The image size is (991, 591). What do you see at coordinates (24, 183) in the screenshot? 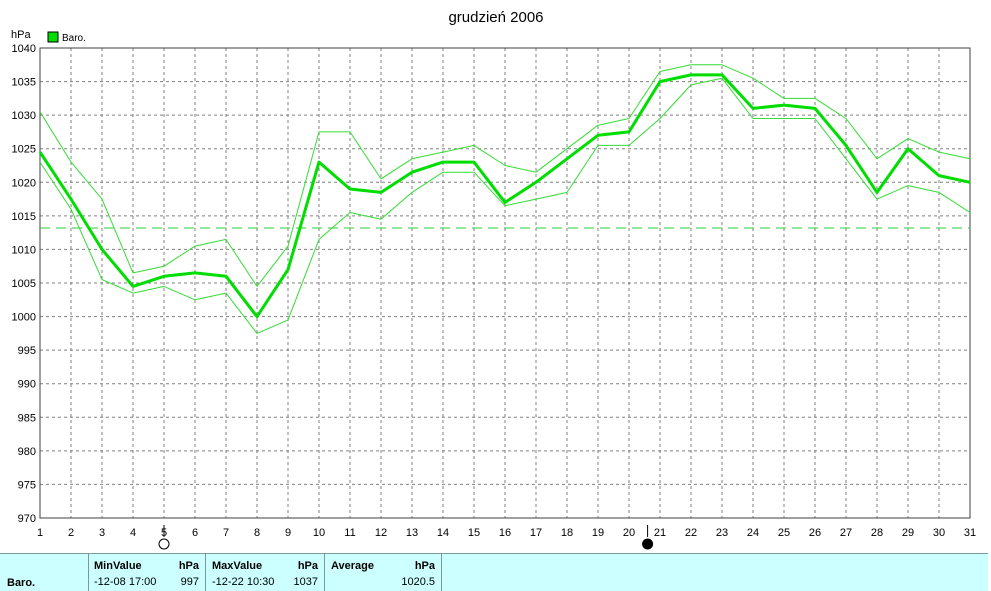
I see `y-tick-label: 1020` at bounding box center [24, 183].